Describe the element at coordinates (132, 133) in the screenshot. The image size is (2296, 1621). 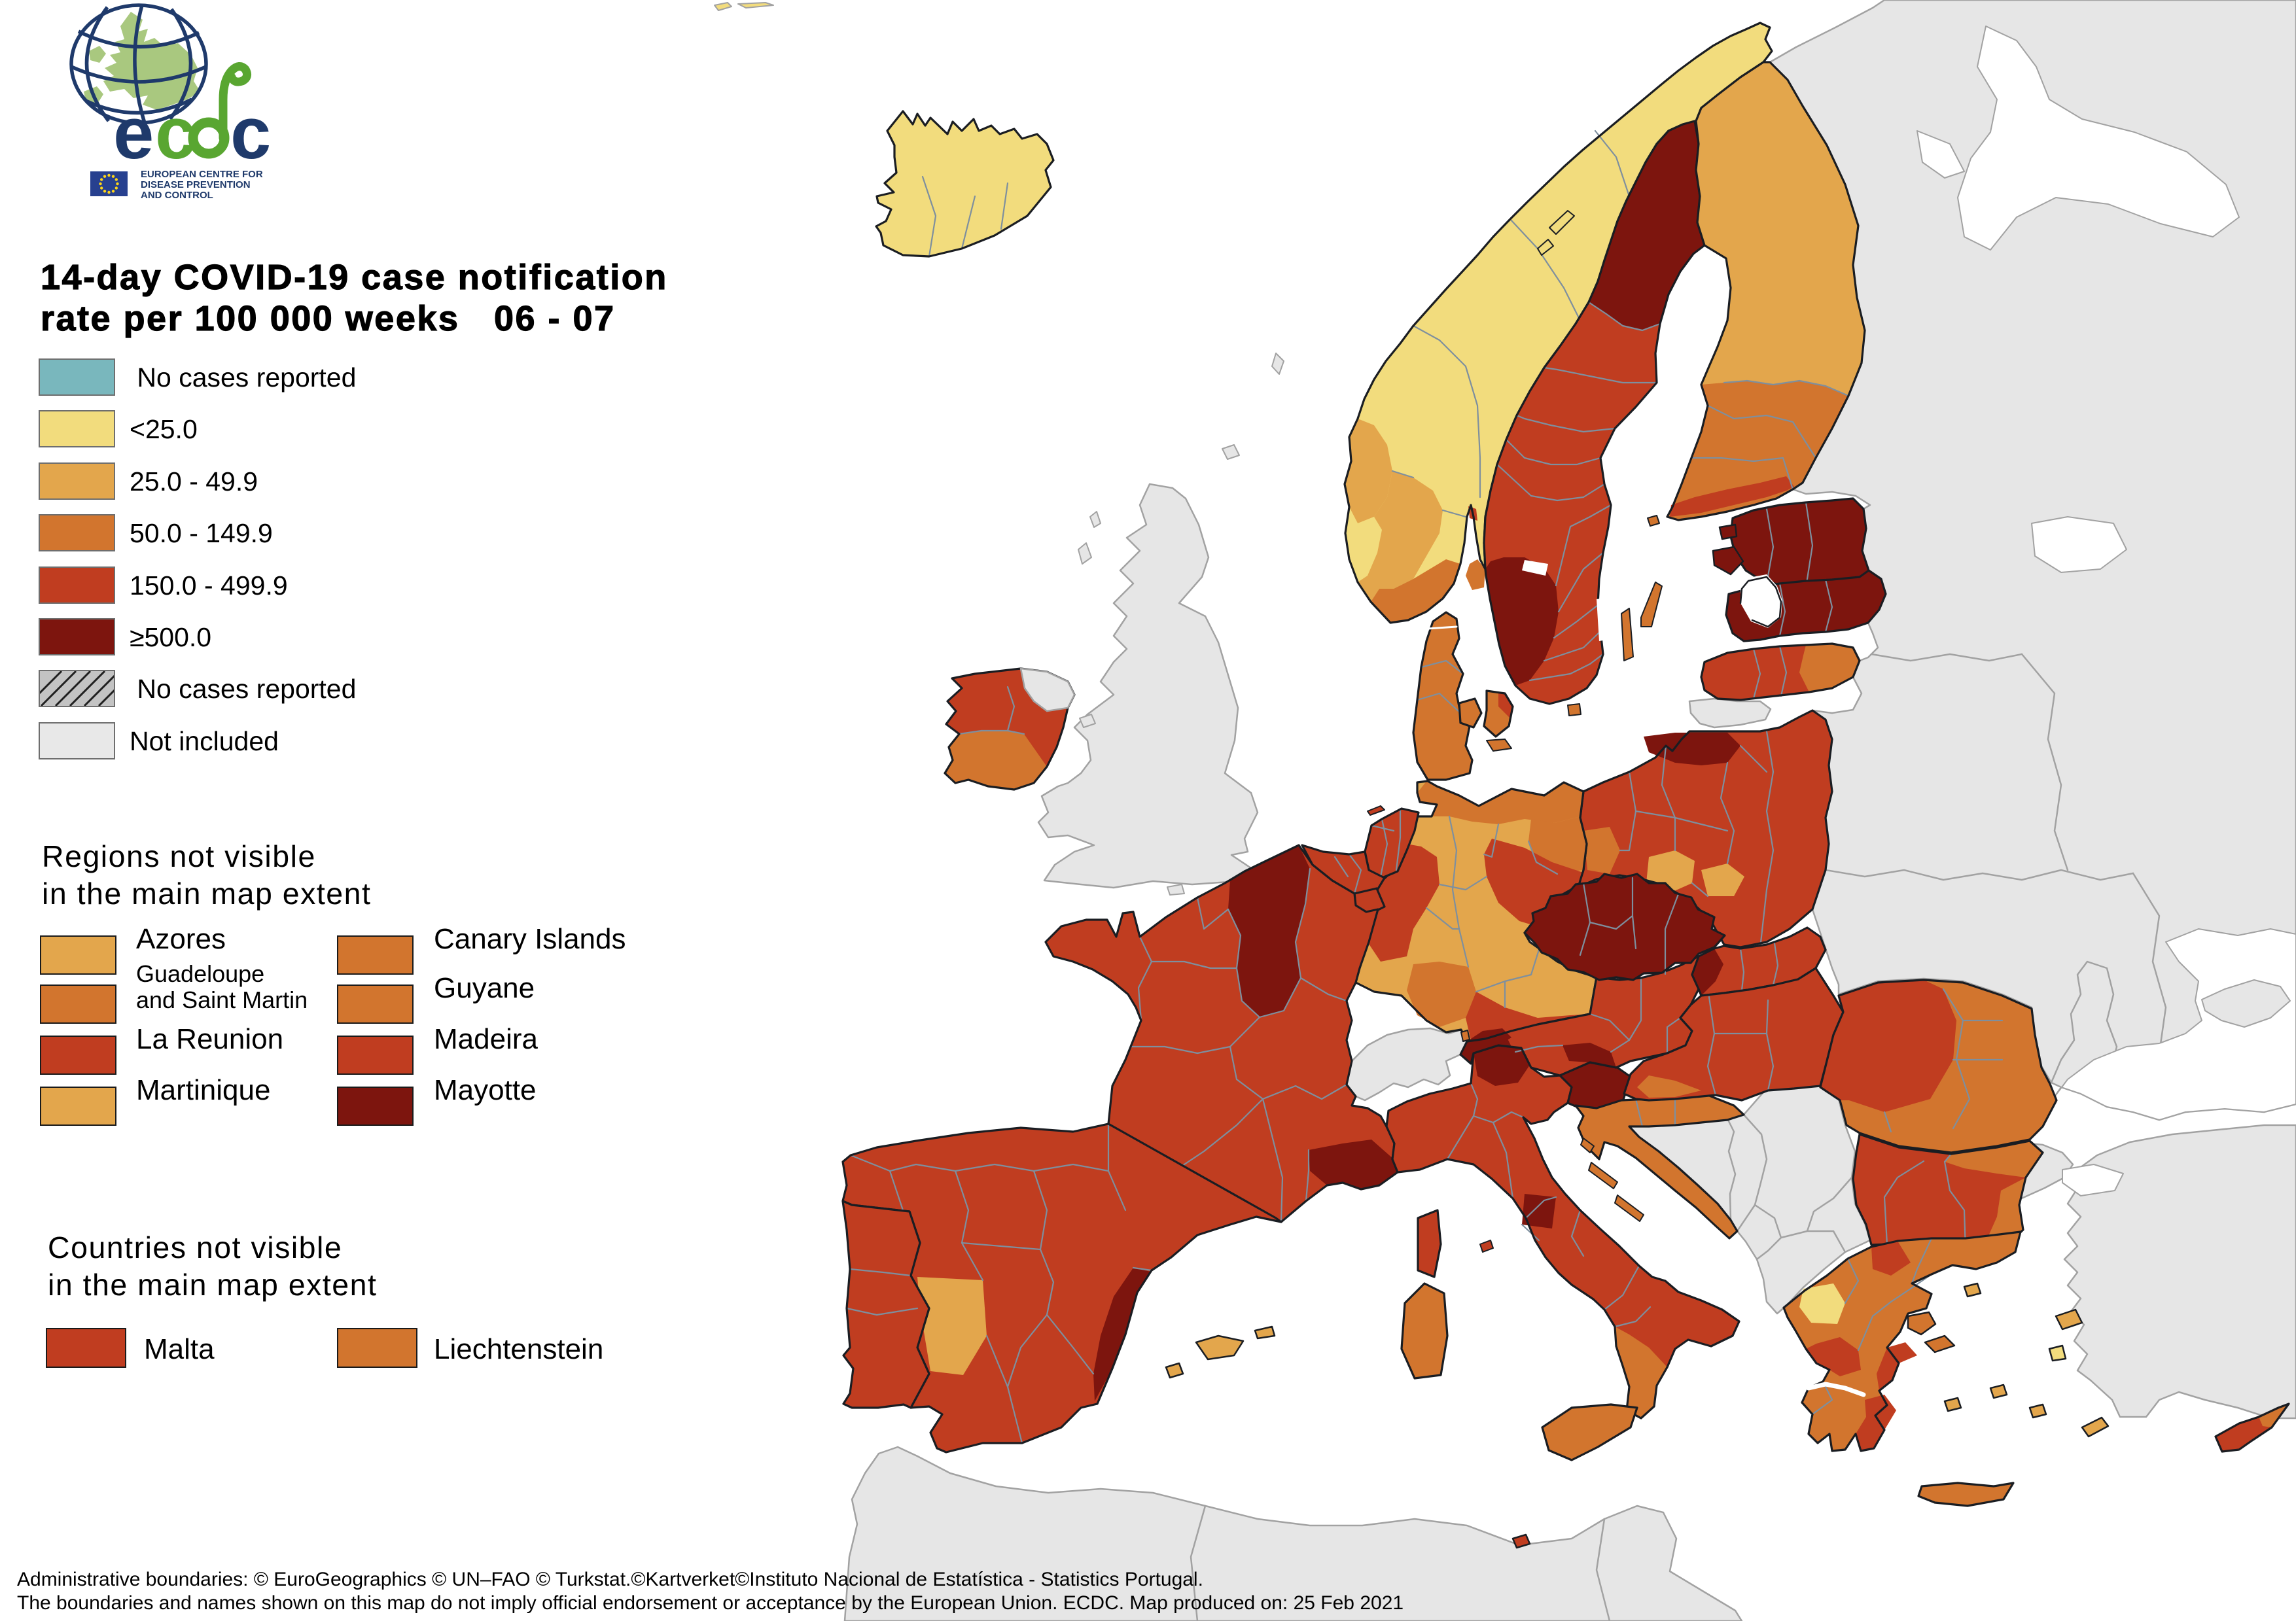
I see `svg-text: e` at that location.